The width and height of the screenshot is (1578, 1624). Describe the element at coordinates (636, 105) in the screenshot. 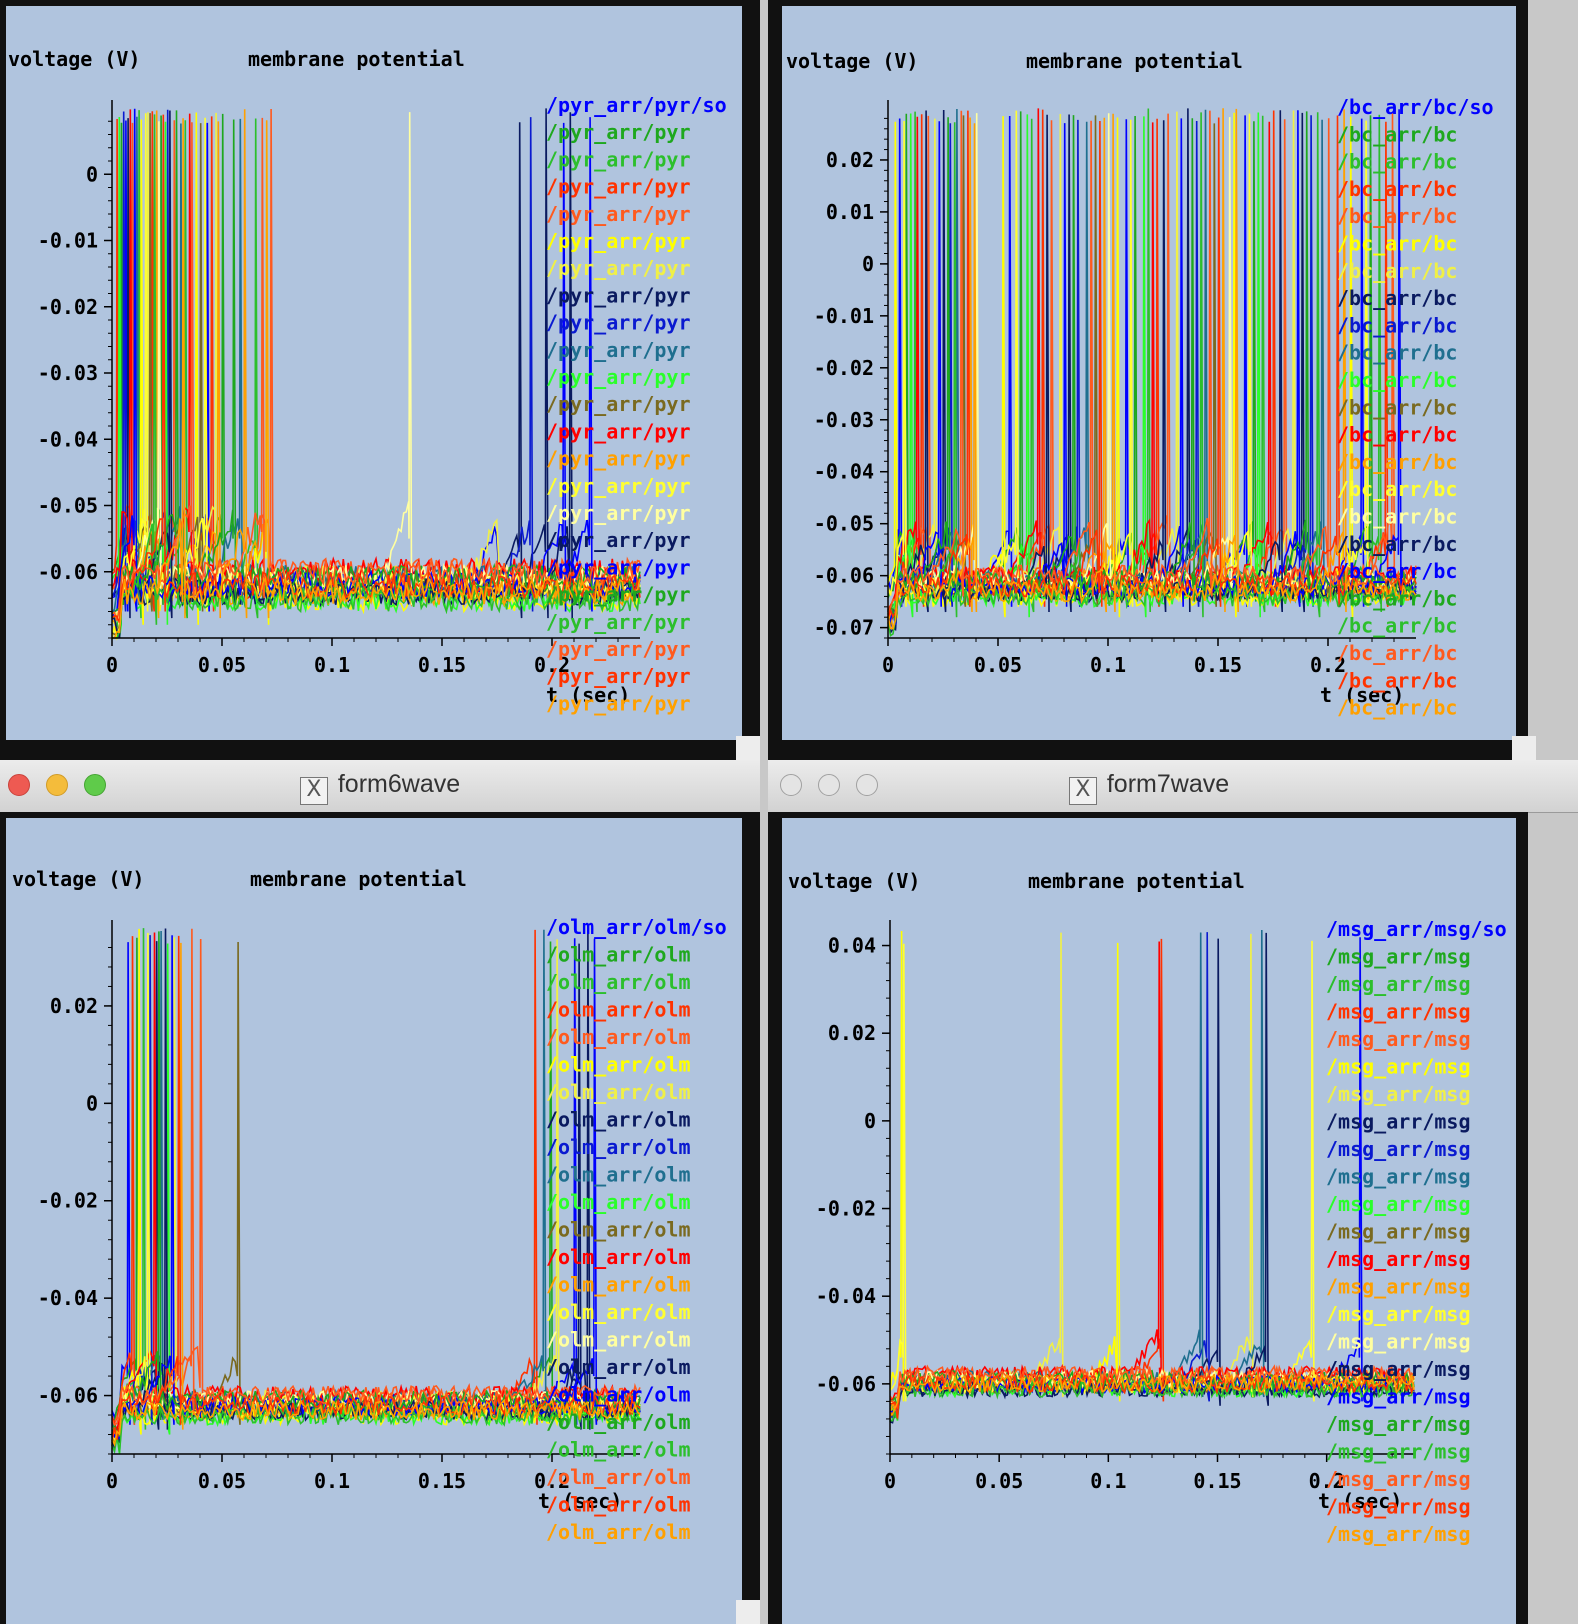

I see `legend-entry: /pyr_arr/pyr/so` at that location.